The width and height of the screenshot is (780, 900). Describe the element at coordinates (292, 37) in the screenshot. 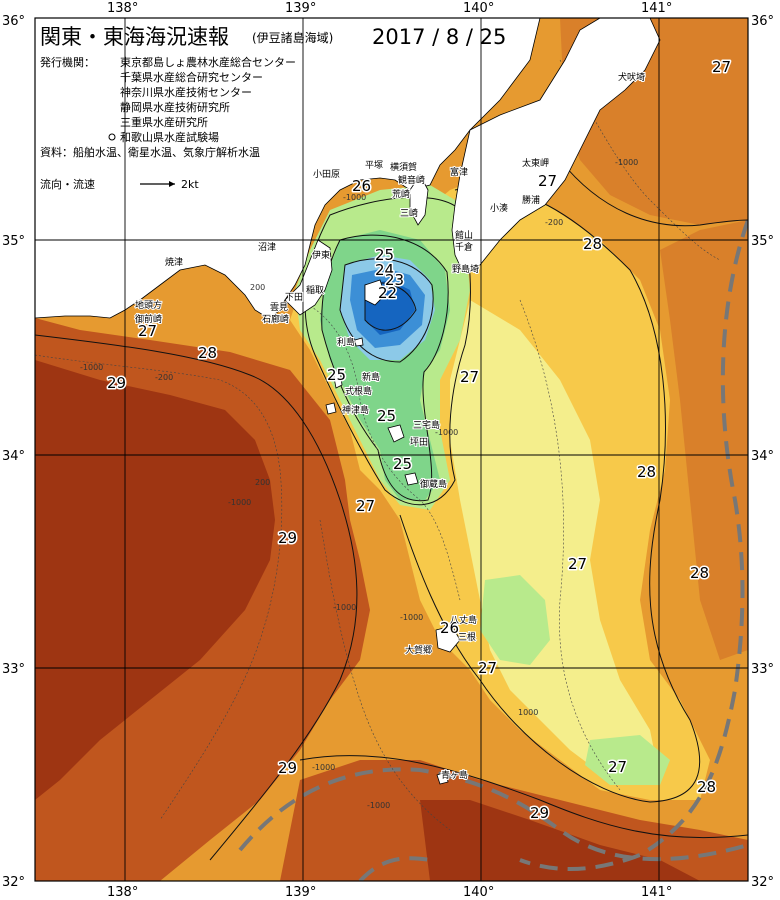

I see `map-subtitle: (伊豆諸島海域)` at that location.